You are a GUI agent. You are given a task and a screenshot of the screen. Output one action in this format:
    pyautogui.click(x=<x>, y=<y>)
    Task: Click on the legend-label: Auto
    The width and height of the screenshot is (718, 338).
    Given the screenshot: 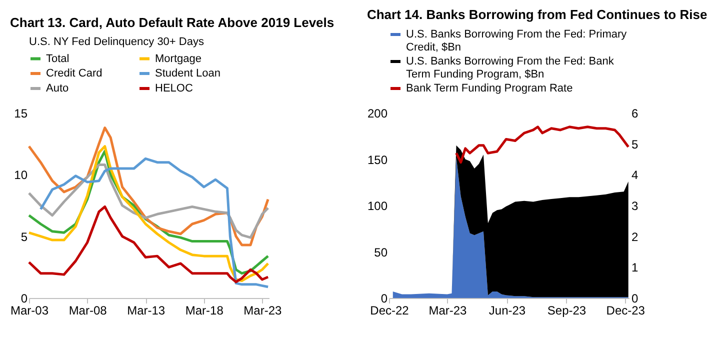 What is the action you would take?
    pyautogui.click(x=57, y=88)
    